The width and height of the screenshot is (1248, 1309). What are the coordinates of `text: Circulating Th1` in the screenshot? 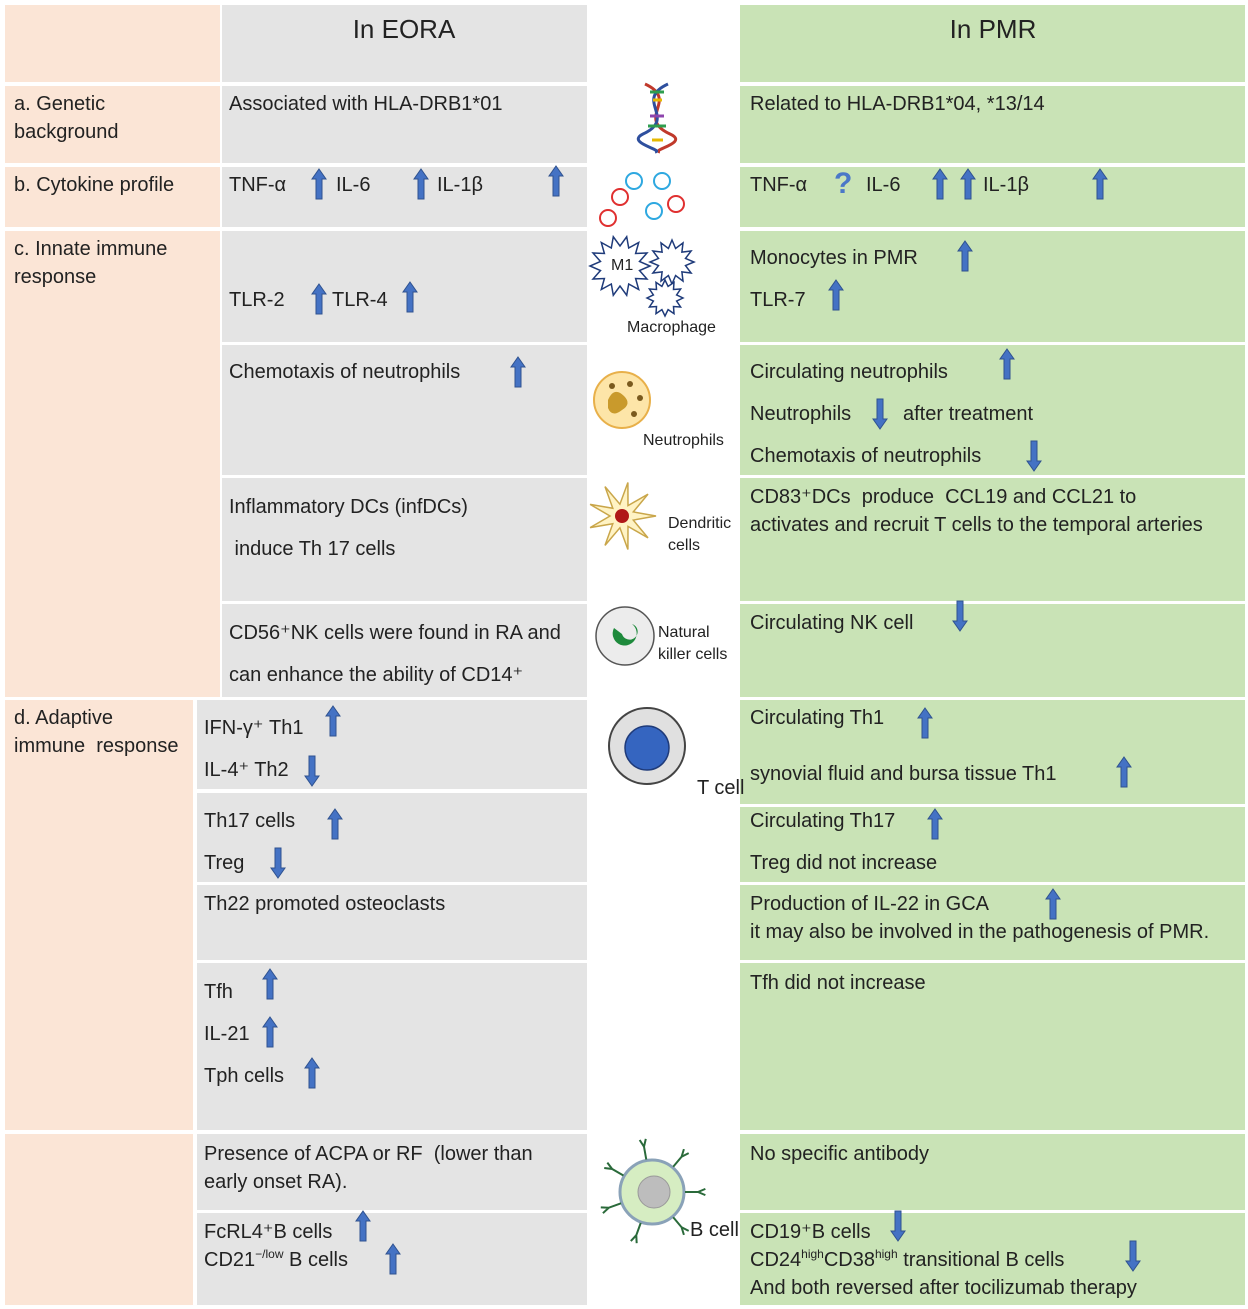 It's located at (817, 718).